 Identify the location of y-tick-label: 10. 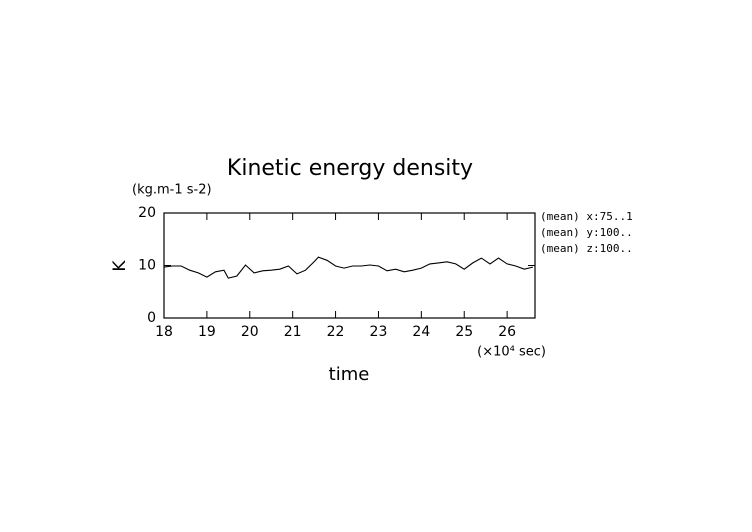
(147, 266).